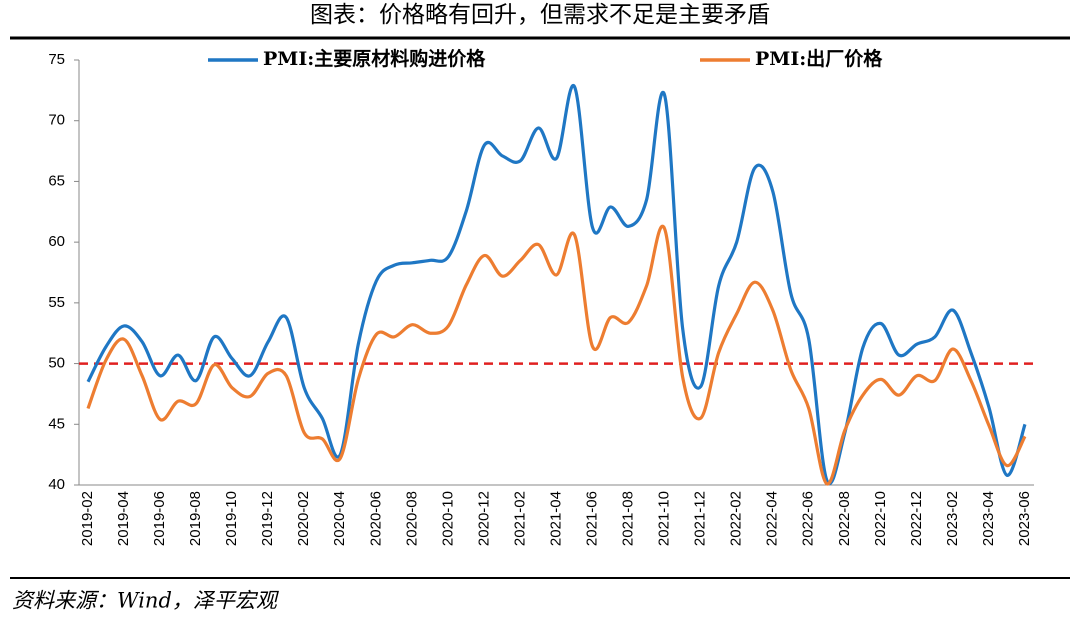 Image resolution: width=1080 pixels, height=620 pixels. What do you see at coordinates (916, 518) in the screenshot?
I see `x-tick-label: 2022-12` at bounding box center [916, 518].